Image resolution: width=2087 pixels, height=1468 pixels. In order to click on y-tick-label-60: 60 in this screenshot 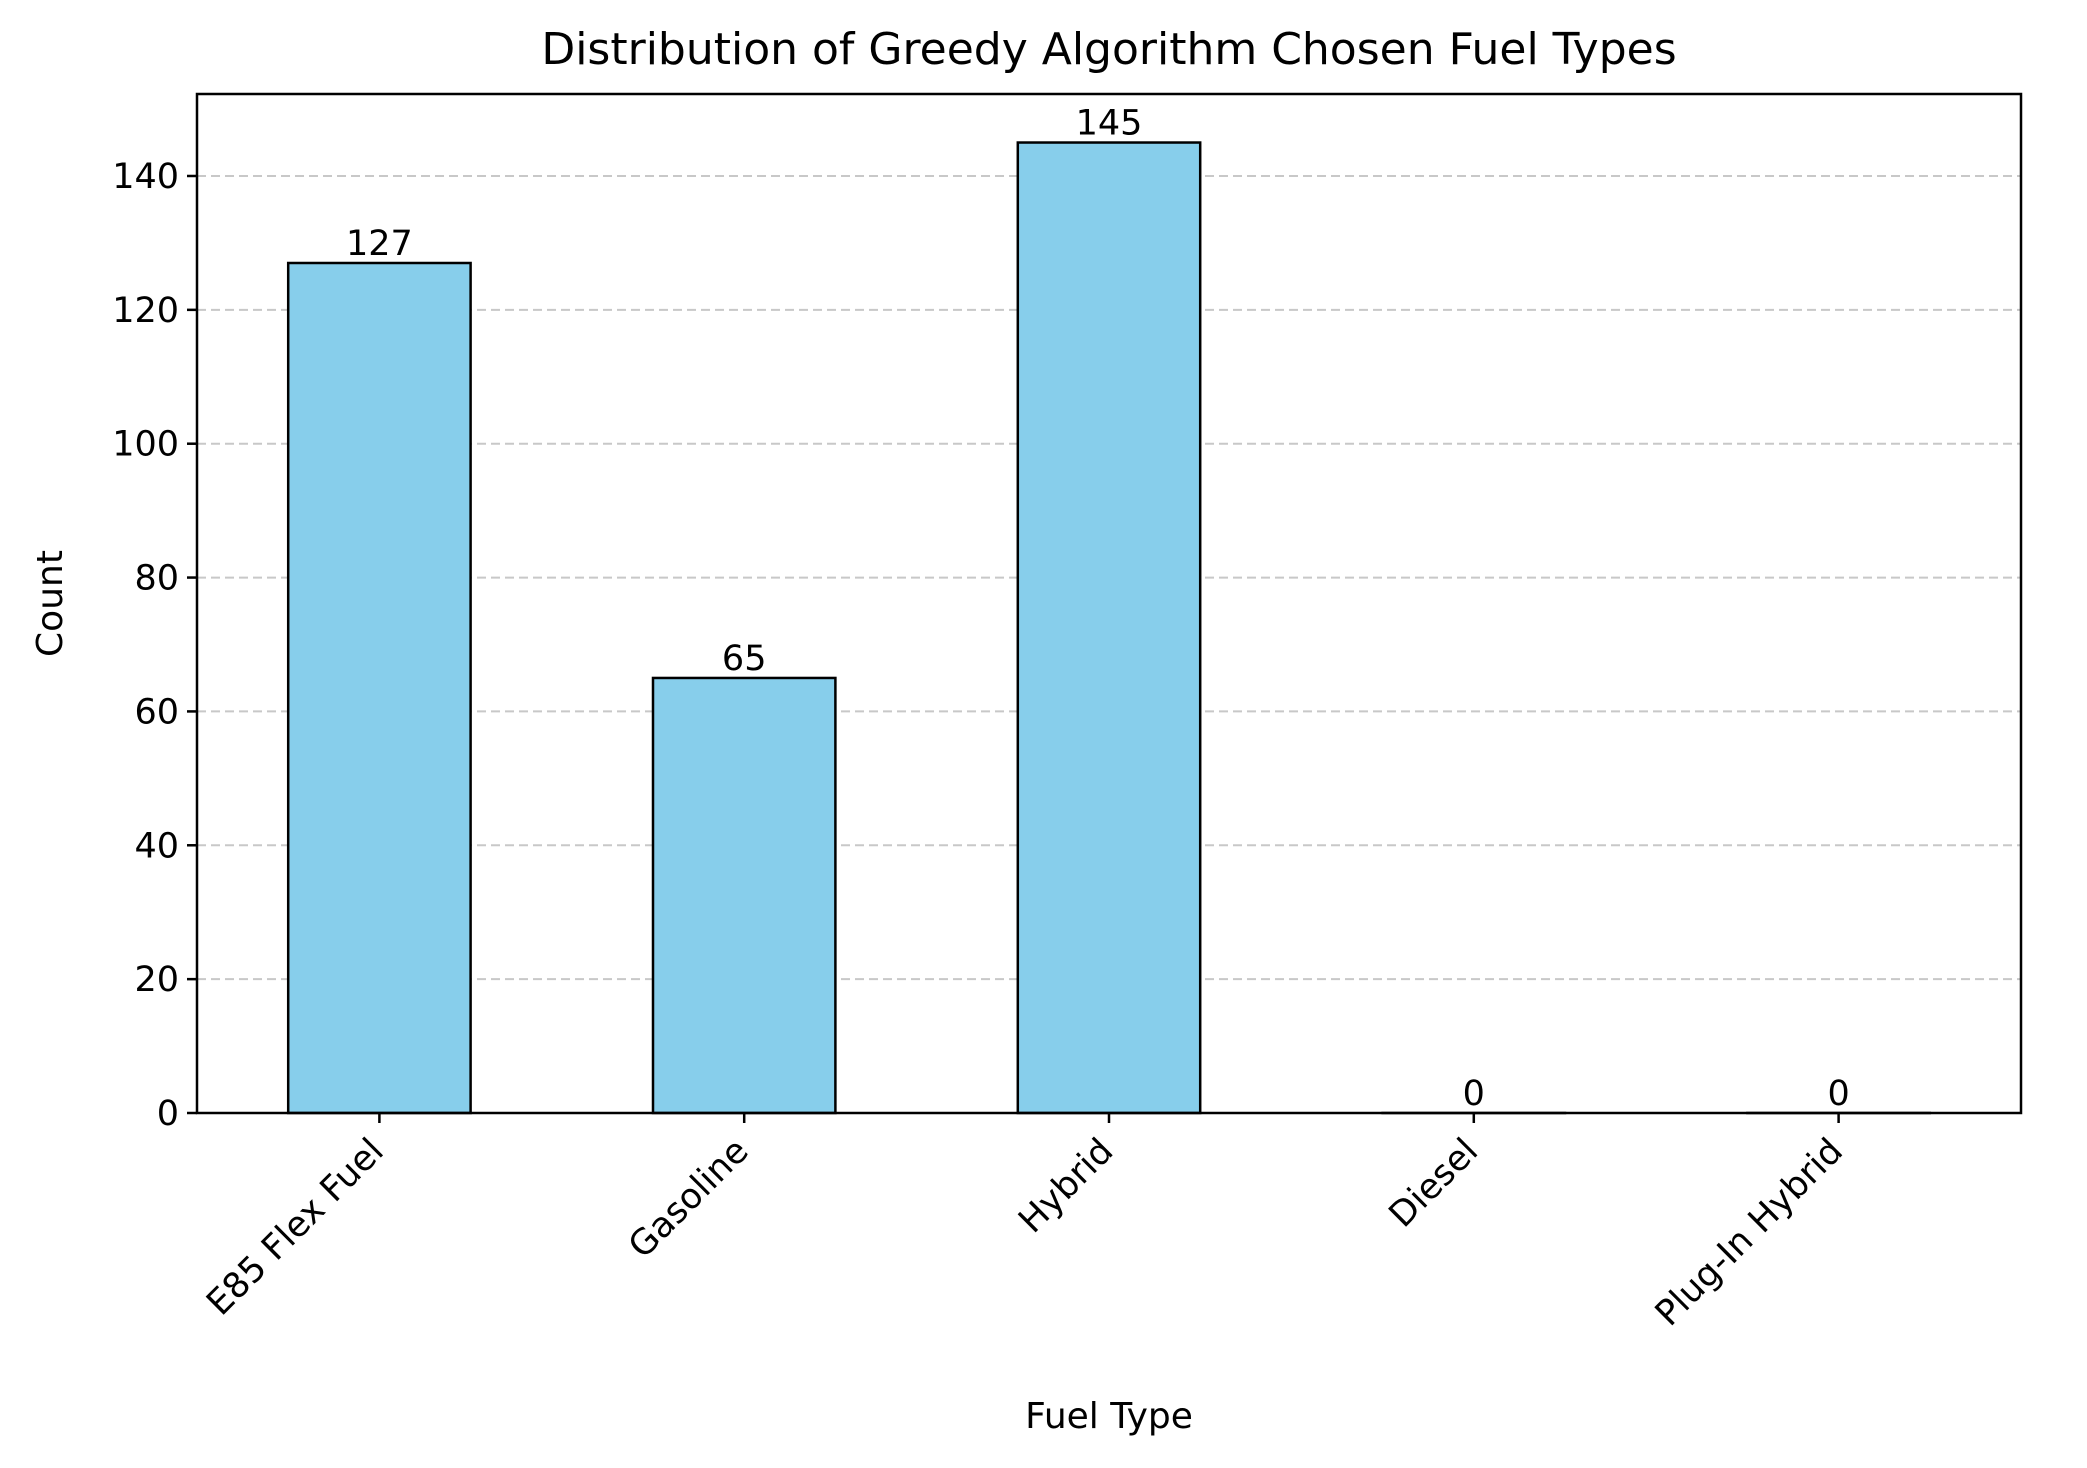, I will do `click(156, 712)`.